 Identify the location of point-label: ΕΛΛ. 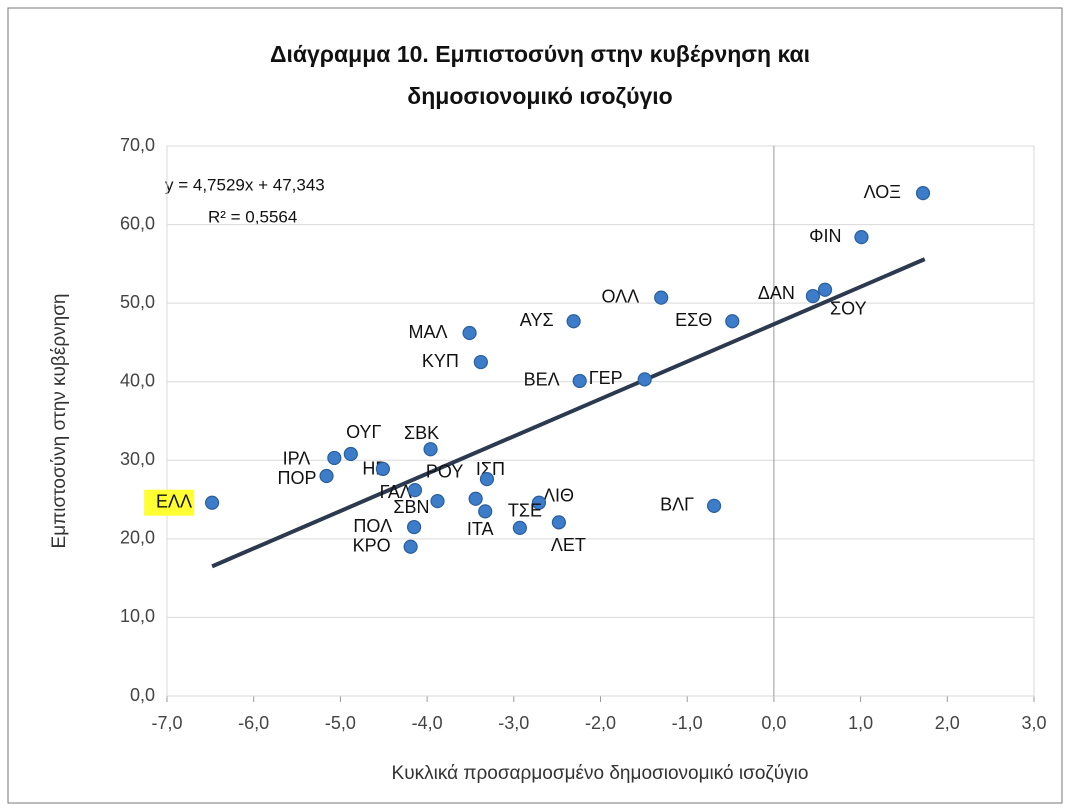
(174, 501).